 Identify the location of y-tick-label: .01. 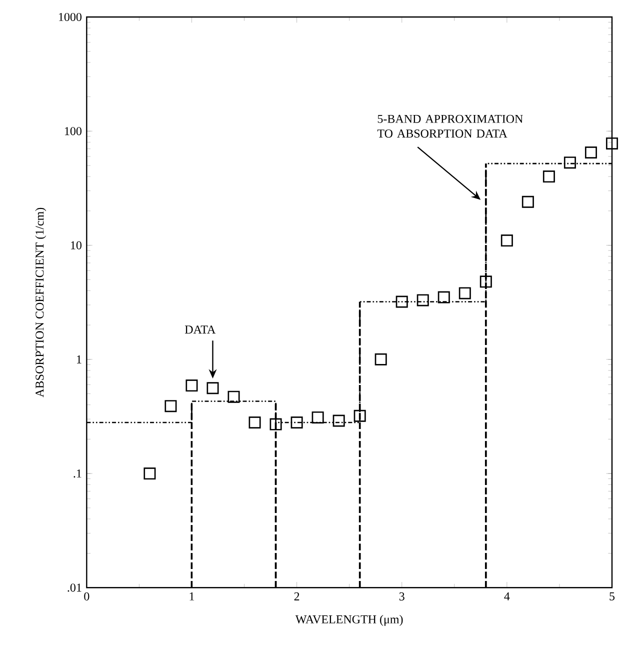
(75, 588).